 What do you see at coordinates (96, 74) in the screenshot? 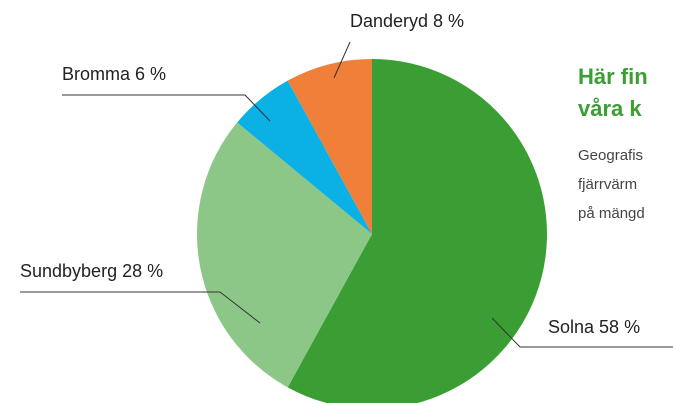
I see `category-name: Bromma` at bounding box center [96, 74].